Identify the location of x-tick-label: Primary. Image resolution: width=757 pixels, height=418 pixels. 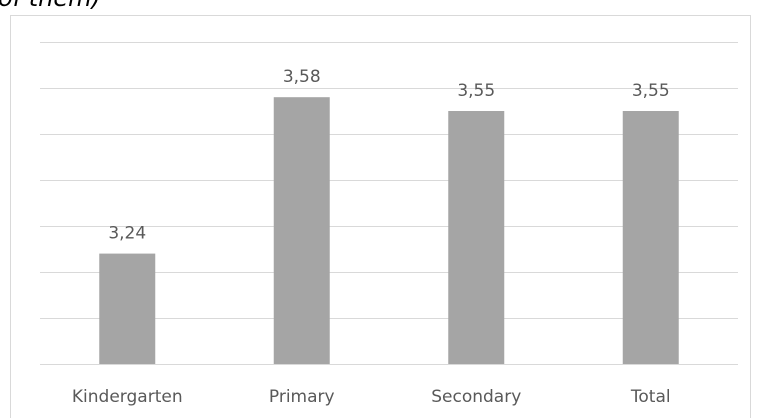
(302, 397).